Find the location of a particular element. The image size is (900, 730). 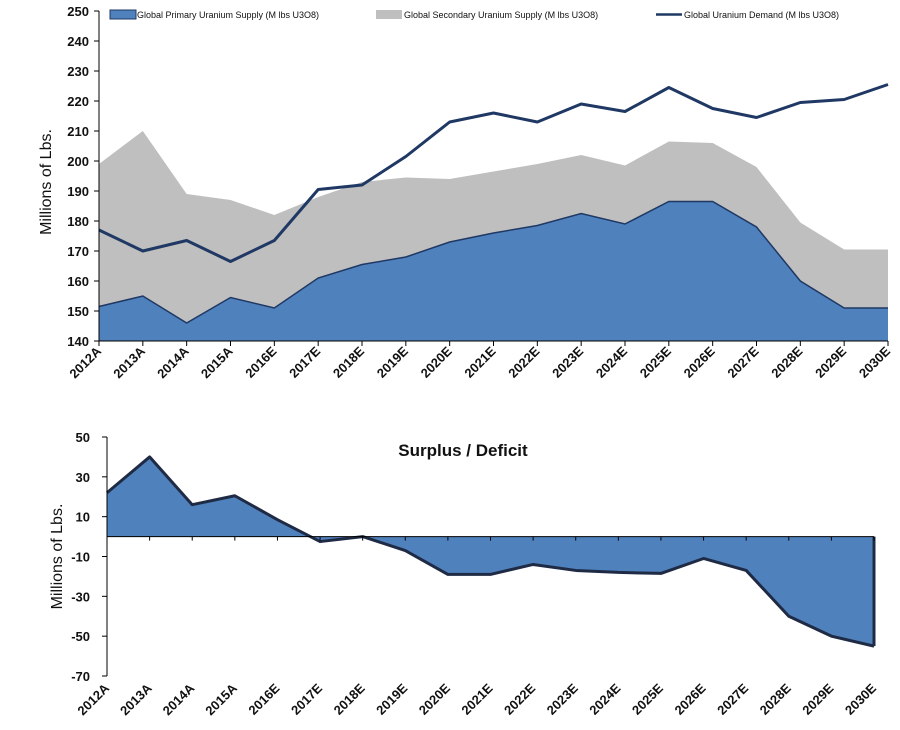

legend-primary-swatch is located at coordinates (123, 14).